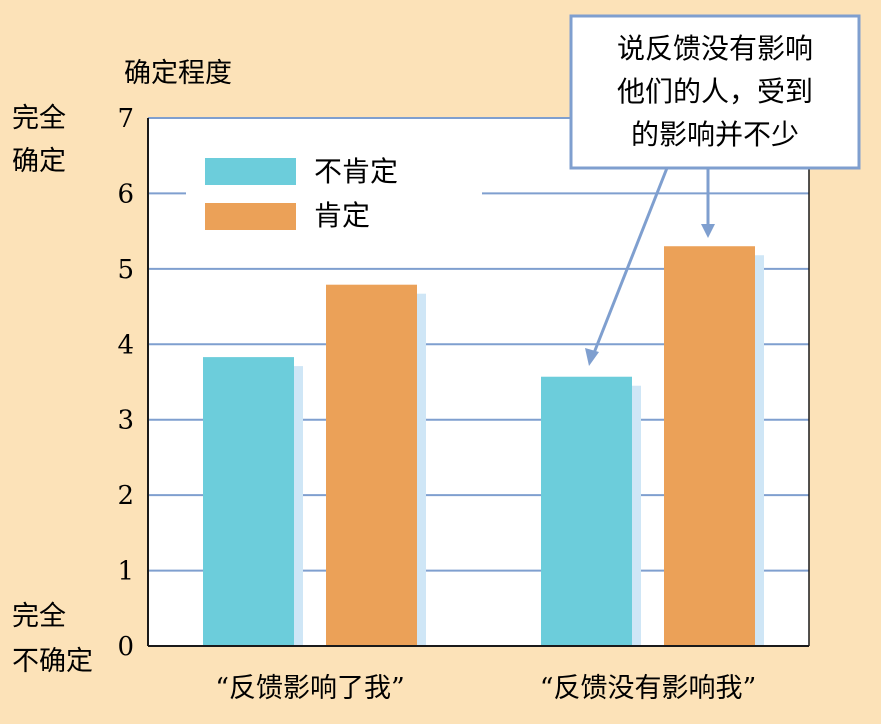  Describe the element at coordinates (125, 194) in the screenshot. I see `y-tick-label: 6` at that location.